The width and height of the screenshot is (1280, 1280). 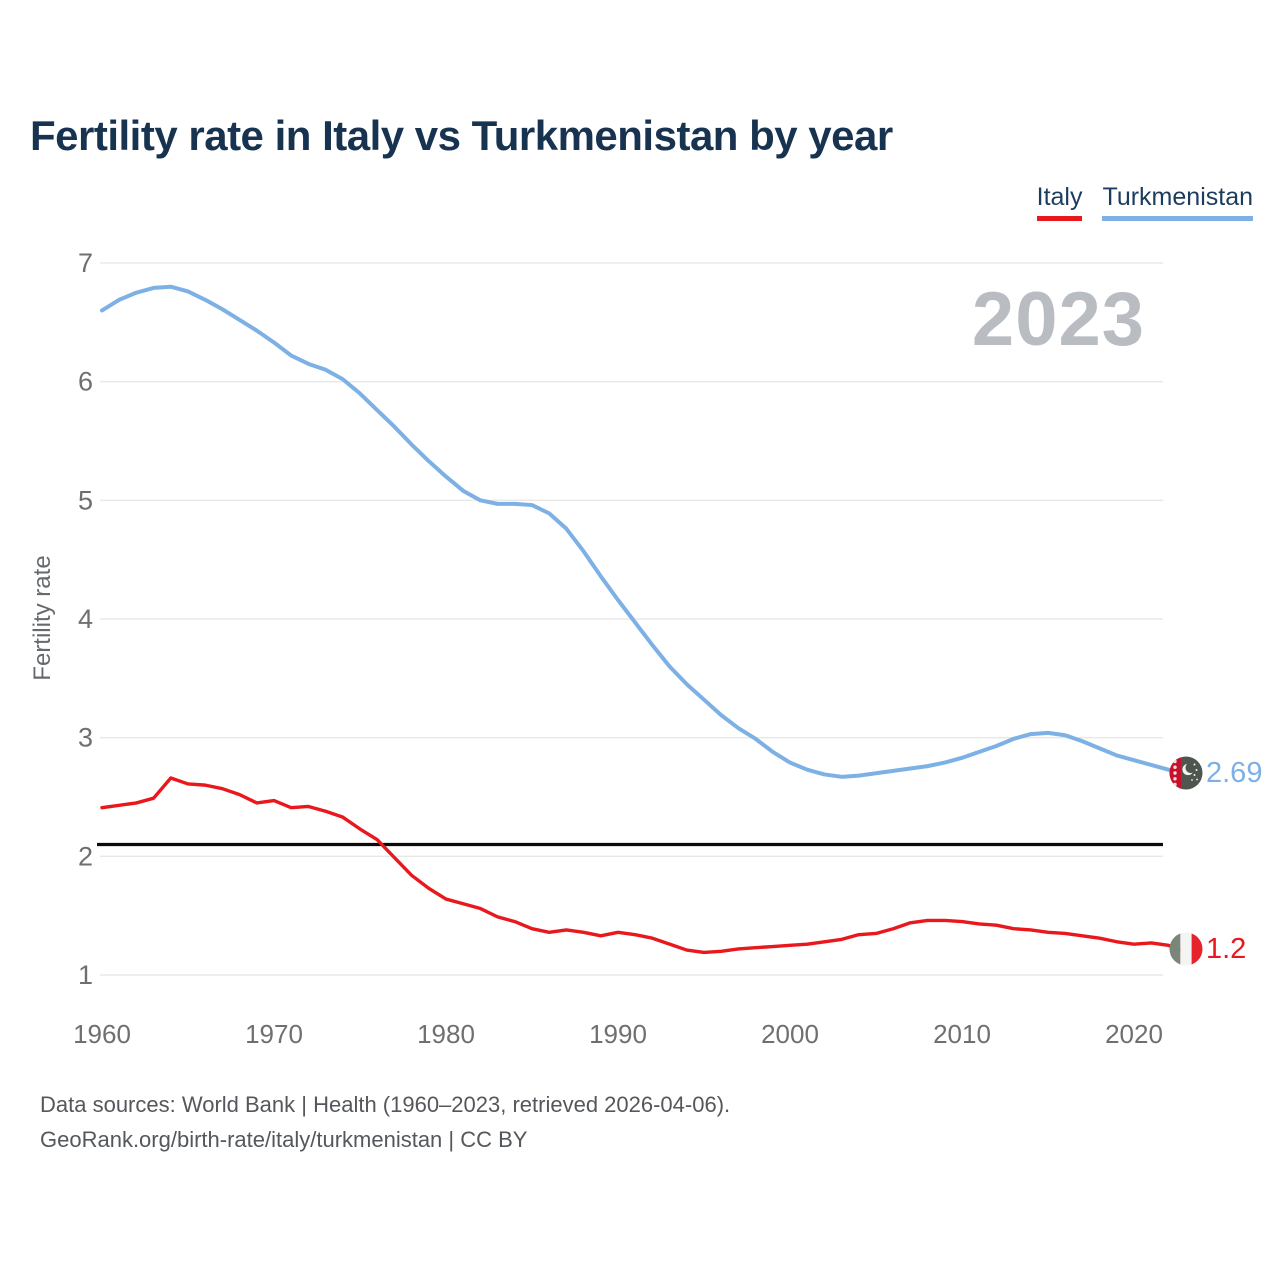 I want to click on y-tick-label-6: 6, so click(x=85, y=382).